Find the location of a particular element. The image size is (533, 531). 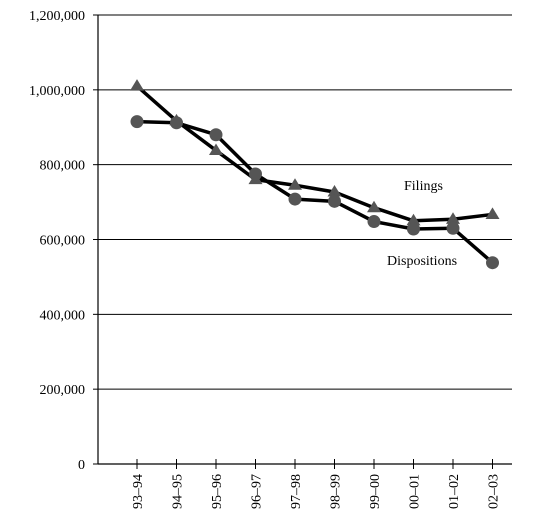

x-tick-label: 99–00 is located at coordinates (375, 491).